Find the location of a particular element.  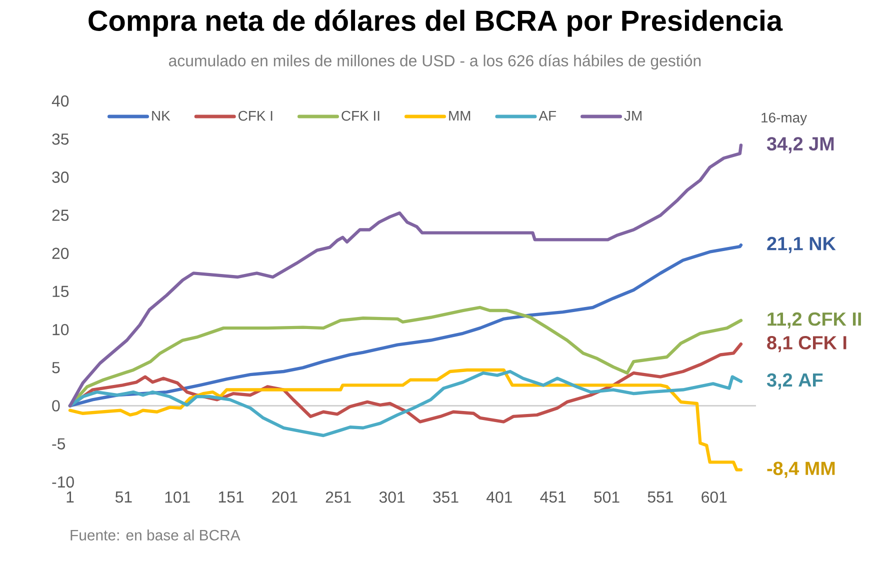

y-tick-label: 20 is located at coordinates (60, 254).